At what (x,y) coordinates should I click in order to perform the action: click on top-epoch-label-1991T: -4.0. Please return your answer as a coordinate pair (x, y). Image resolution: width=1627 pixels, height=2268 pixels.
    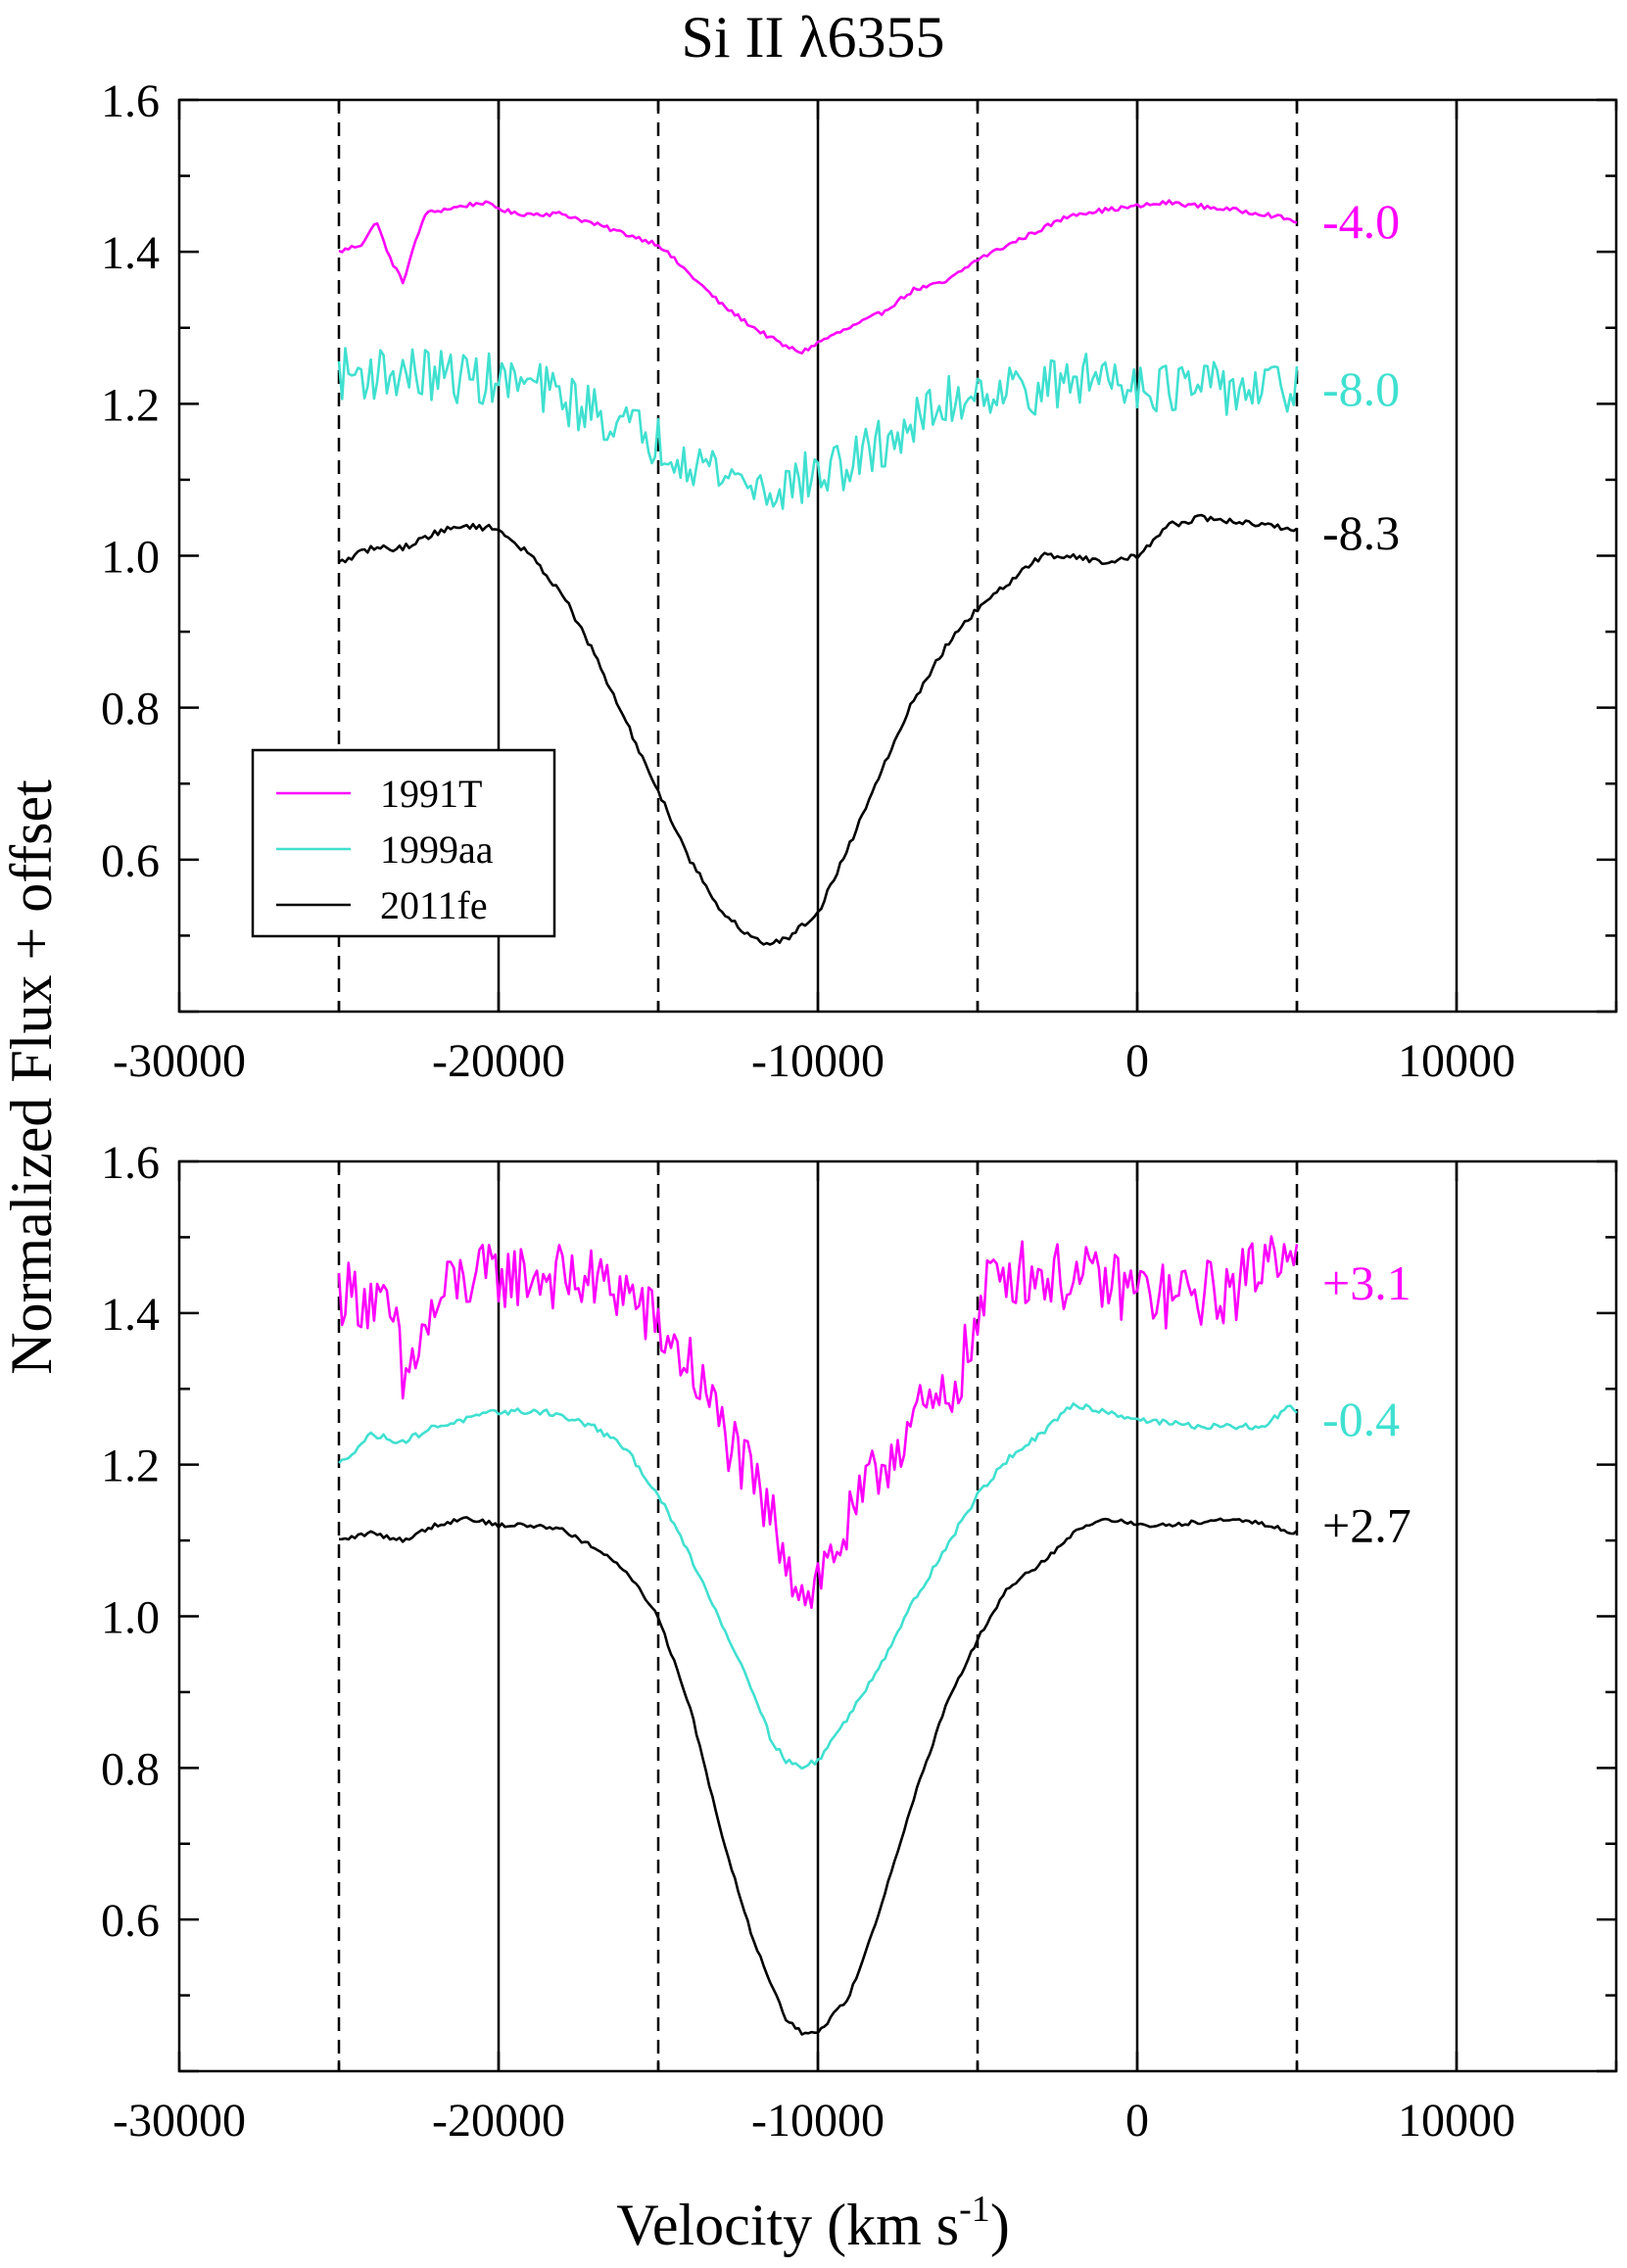
    Looking at the image, I should click on (1361, 221).